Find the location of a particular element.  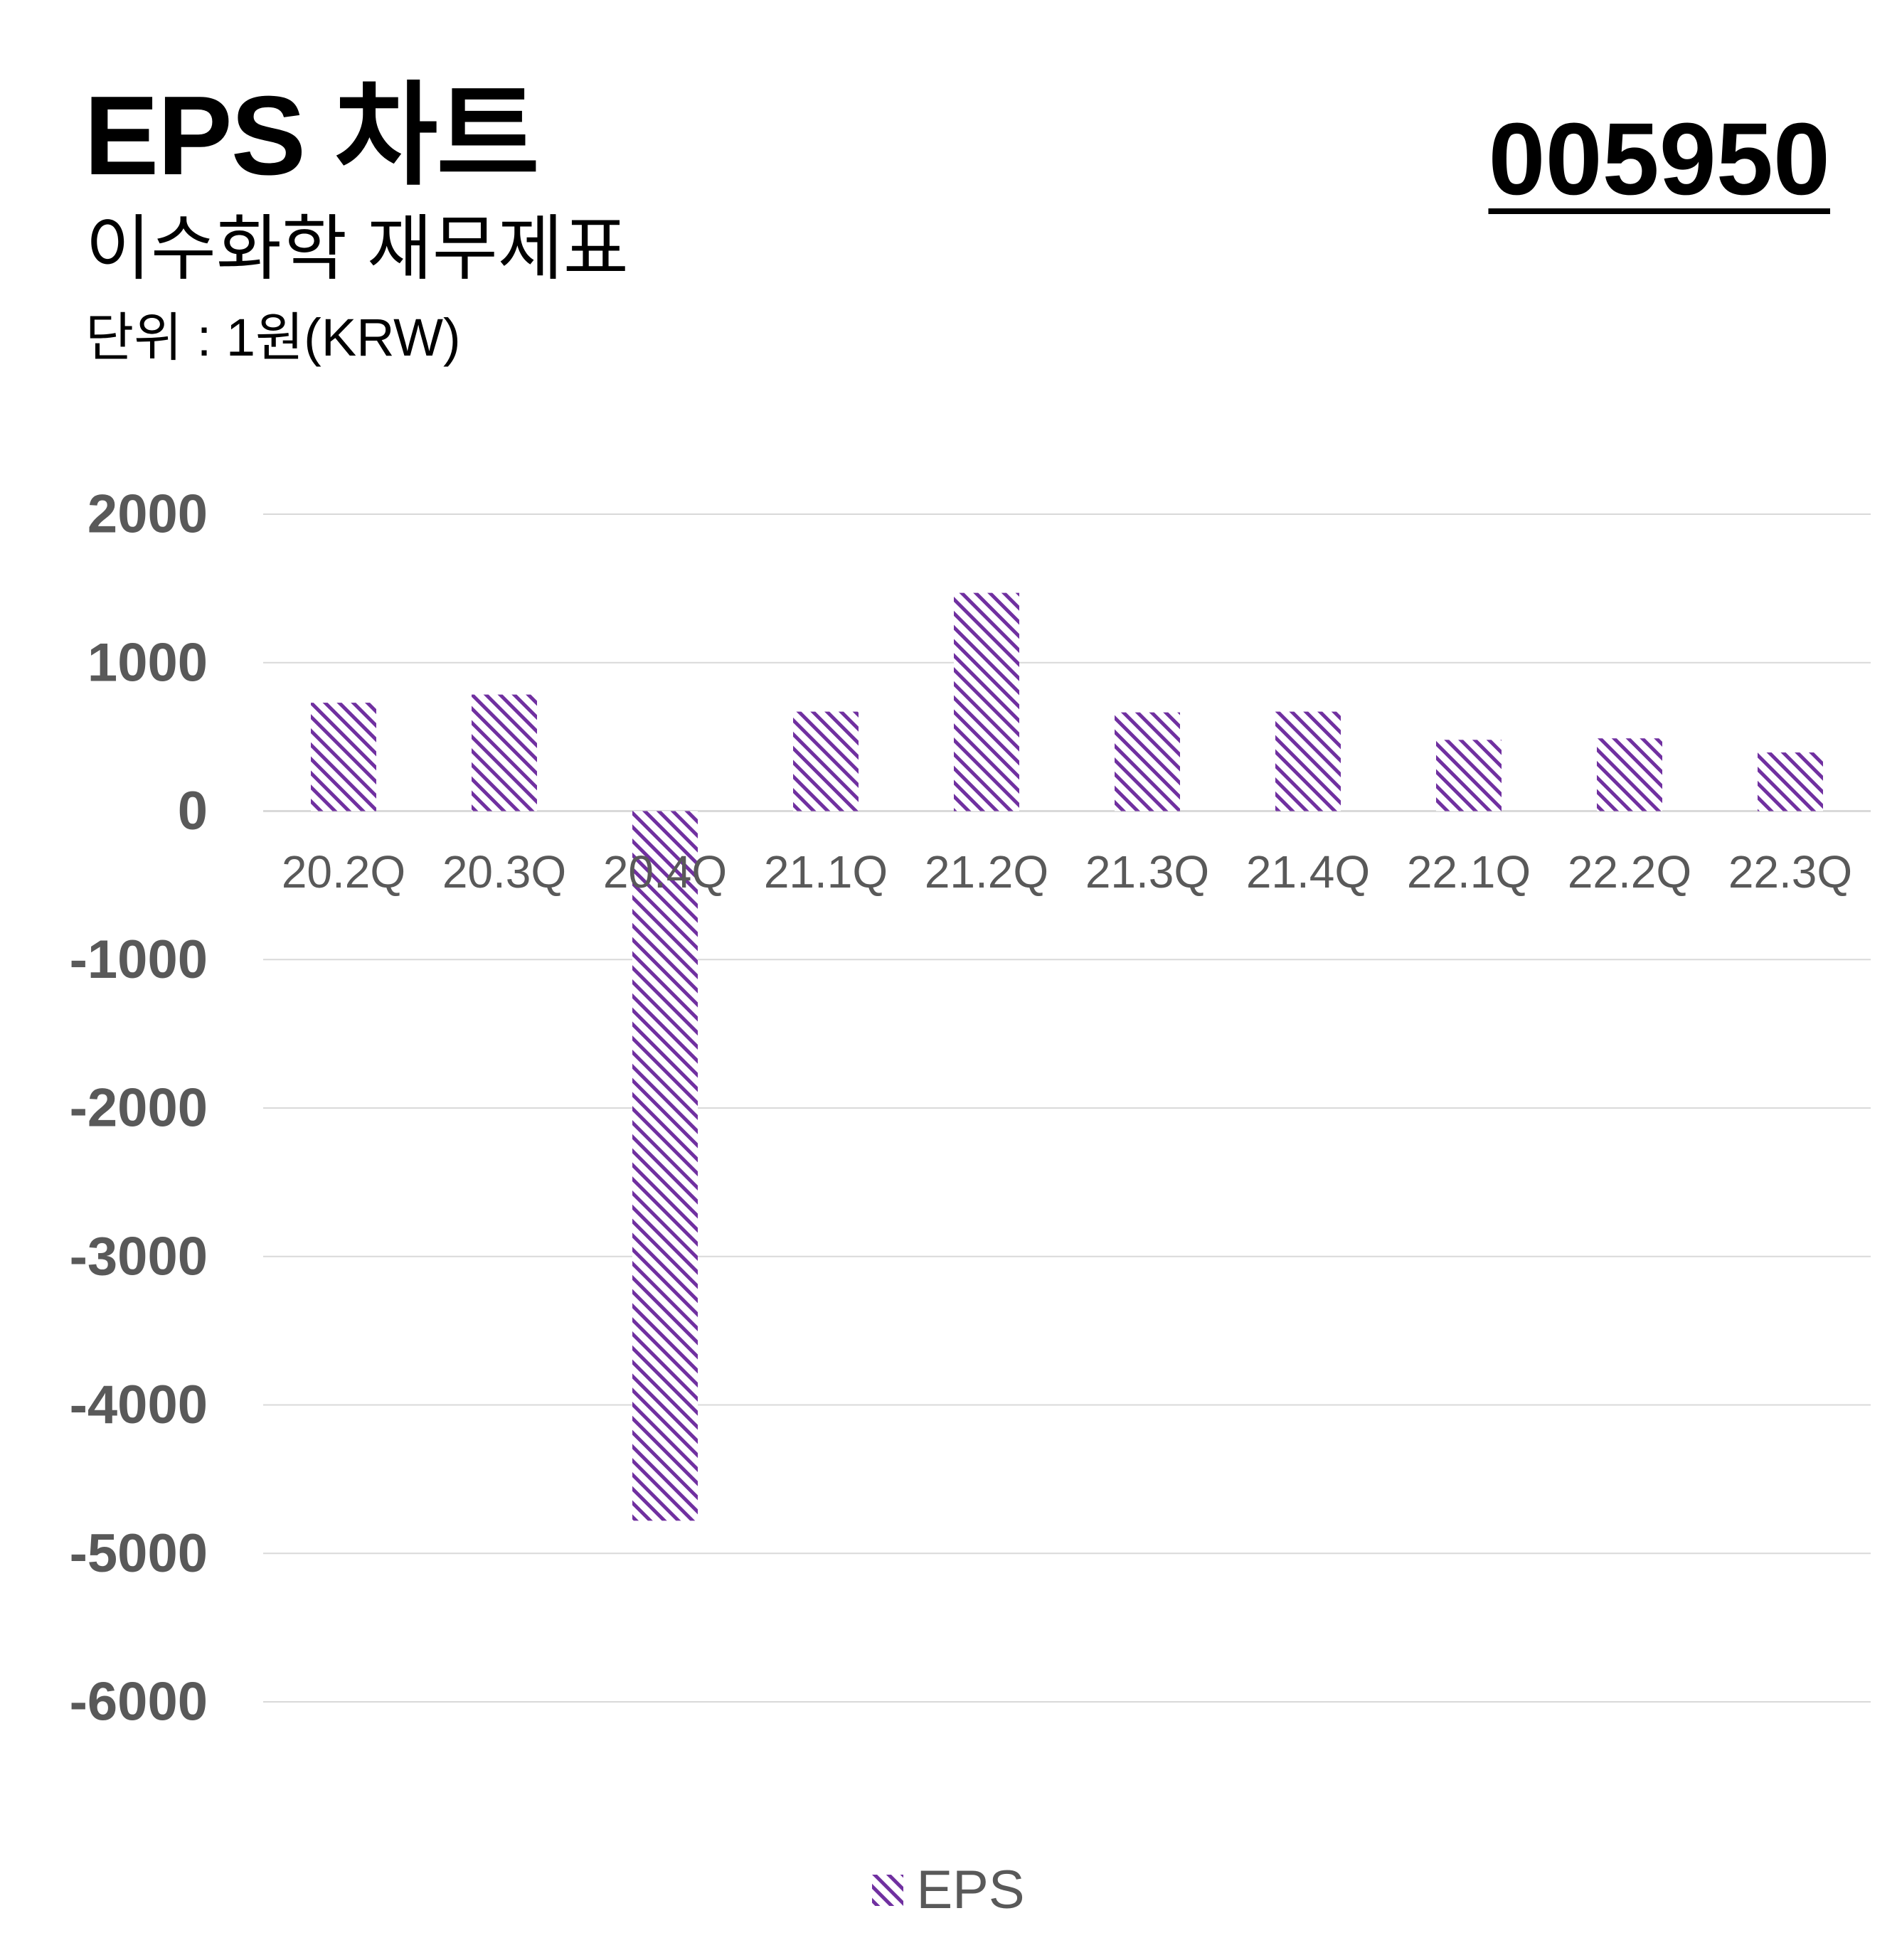

legend-label: EPS is located at coordinates (970, 1890).